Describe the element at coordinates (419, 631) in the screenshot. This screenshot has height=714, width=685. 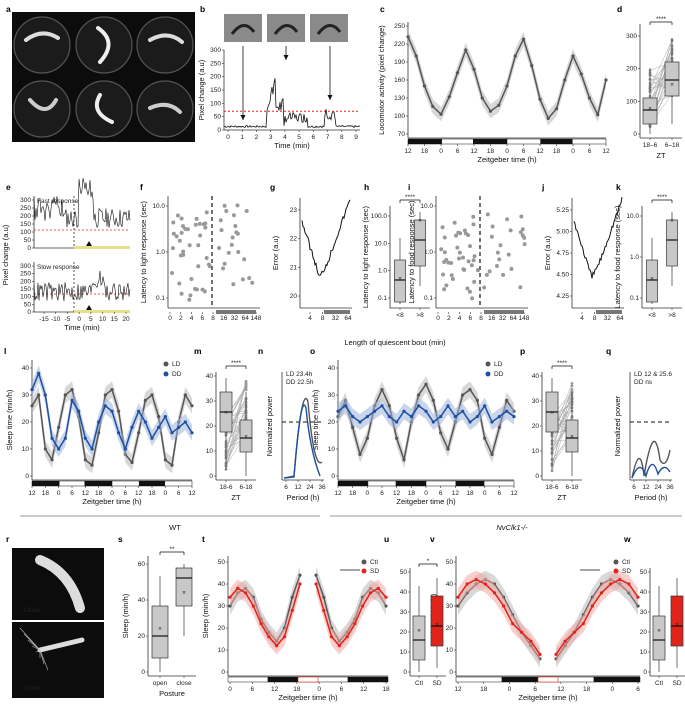
I see `panel-u-ctl-mean-marker: ×` at that location.